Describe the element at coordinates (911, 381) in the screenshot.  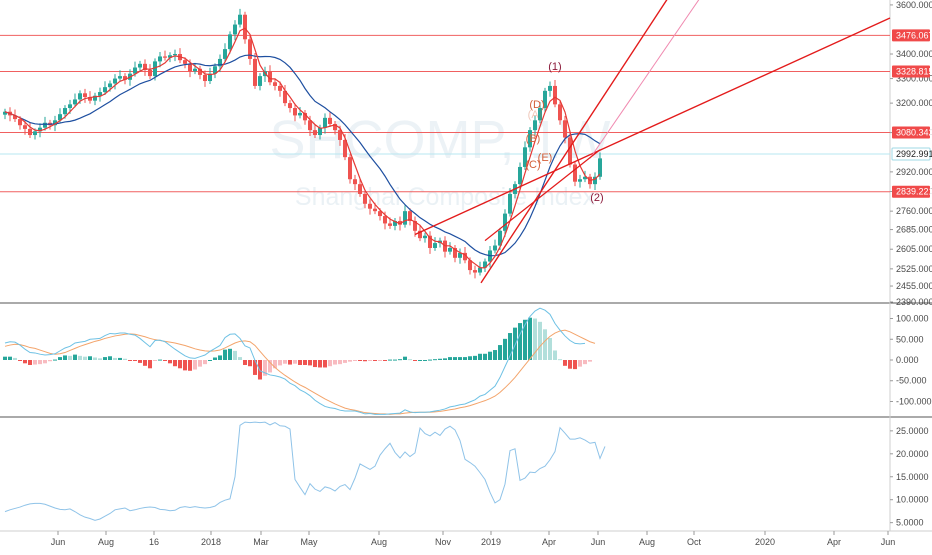
I see `y-tick-label: -50.000` at that location.